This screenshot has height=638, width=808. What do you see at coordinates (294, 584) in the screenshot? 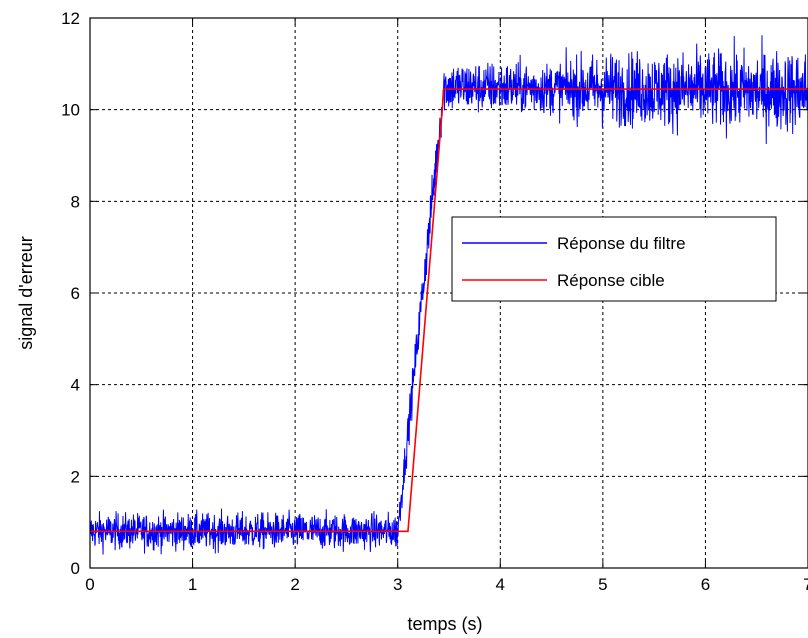
I see `x-tick-label: 2` at bounding box center [294, 584].